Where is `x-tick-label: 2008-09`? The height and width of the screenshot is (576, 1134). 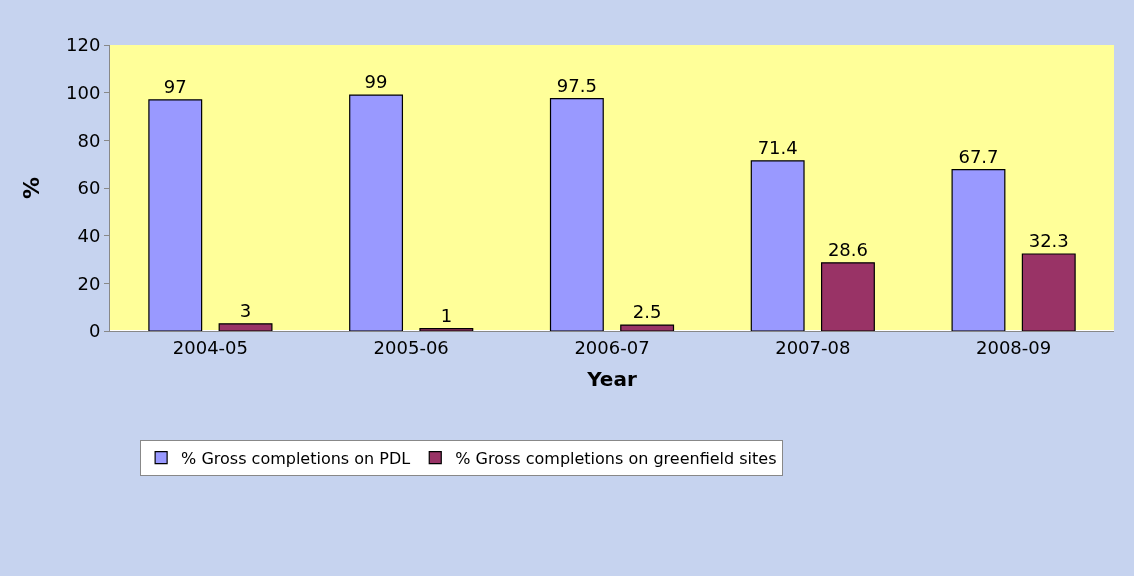
x-tick-label: 2008-09 is located at coordinates (1013, 347).